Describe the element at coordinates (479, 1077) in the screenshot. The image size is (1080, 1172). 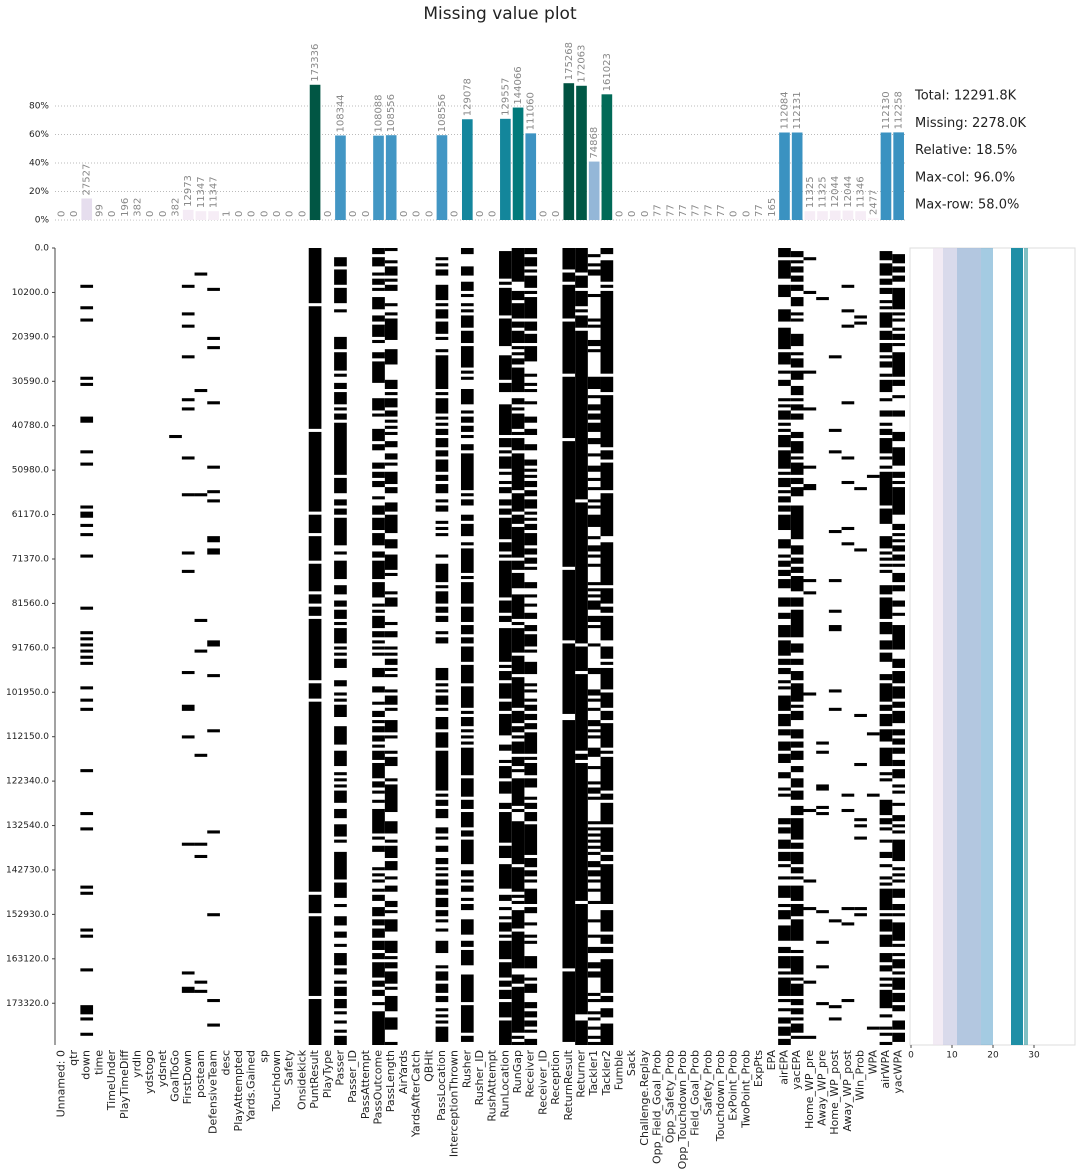
I see `x-tick-label: Rusher_ID` at that location.